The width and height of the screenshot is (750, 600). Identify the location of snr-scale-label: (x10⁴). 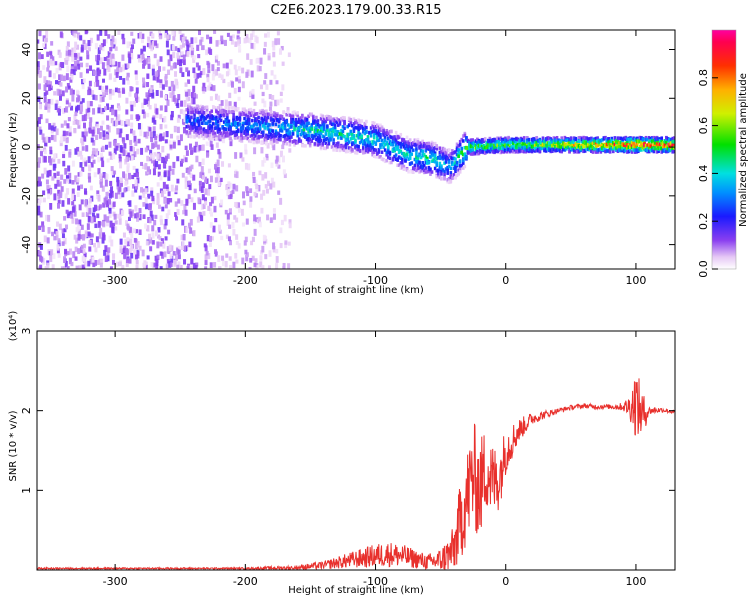
(13, 326).